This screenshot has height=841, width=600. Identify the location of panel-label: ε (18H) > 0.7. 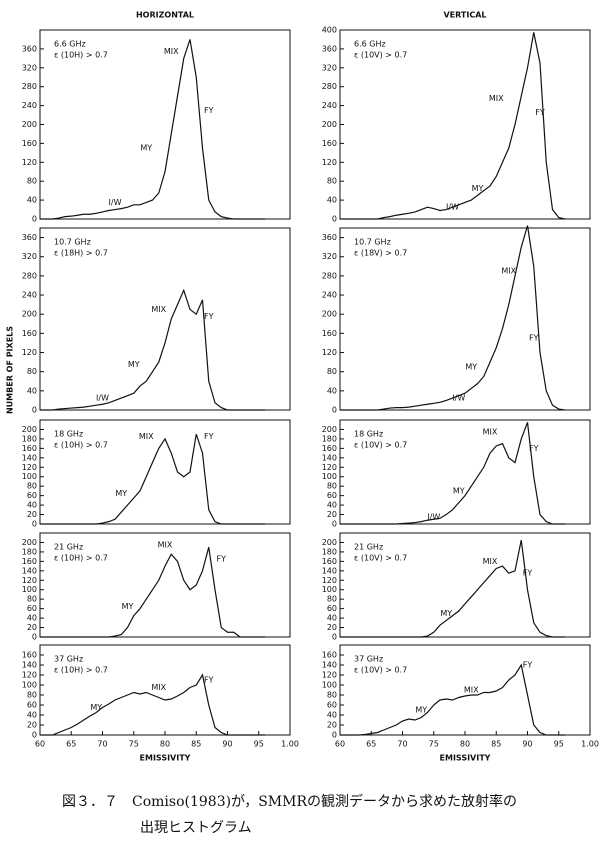
(81, 253).